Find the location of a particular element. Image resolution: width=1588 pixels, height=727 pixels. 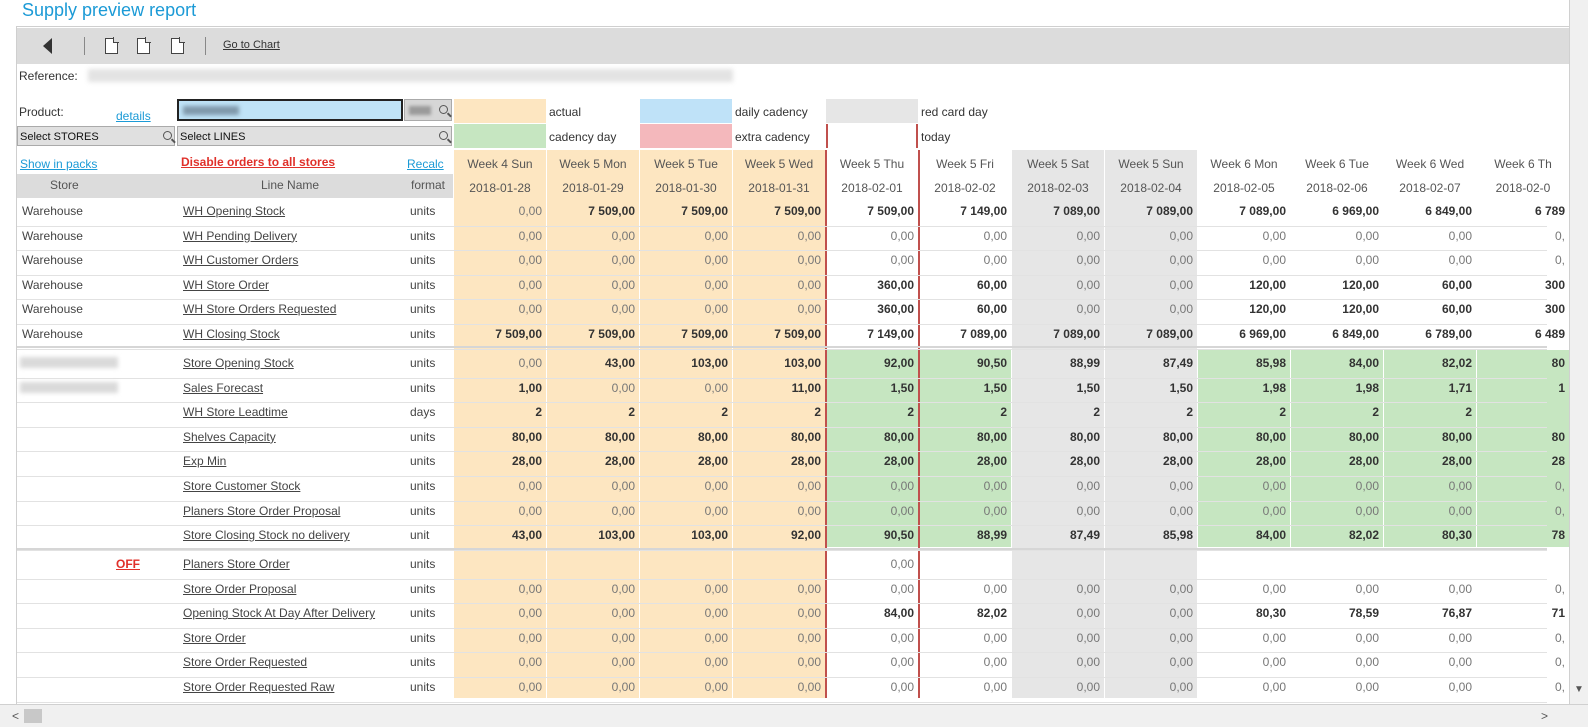

document-icon is located at coordinates (143, 46).